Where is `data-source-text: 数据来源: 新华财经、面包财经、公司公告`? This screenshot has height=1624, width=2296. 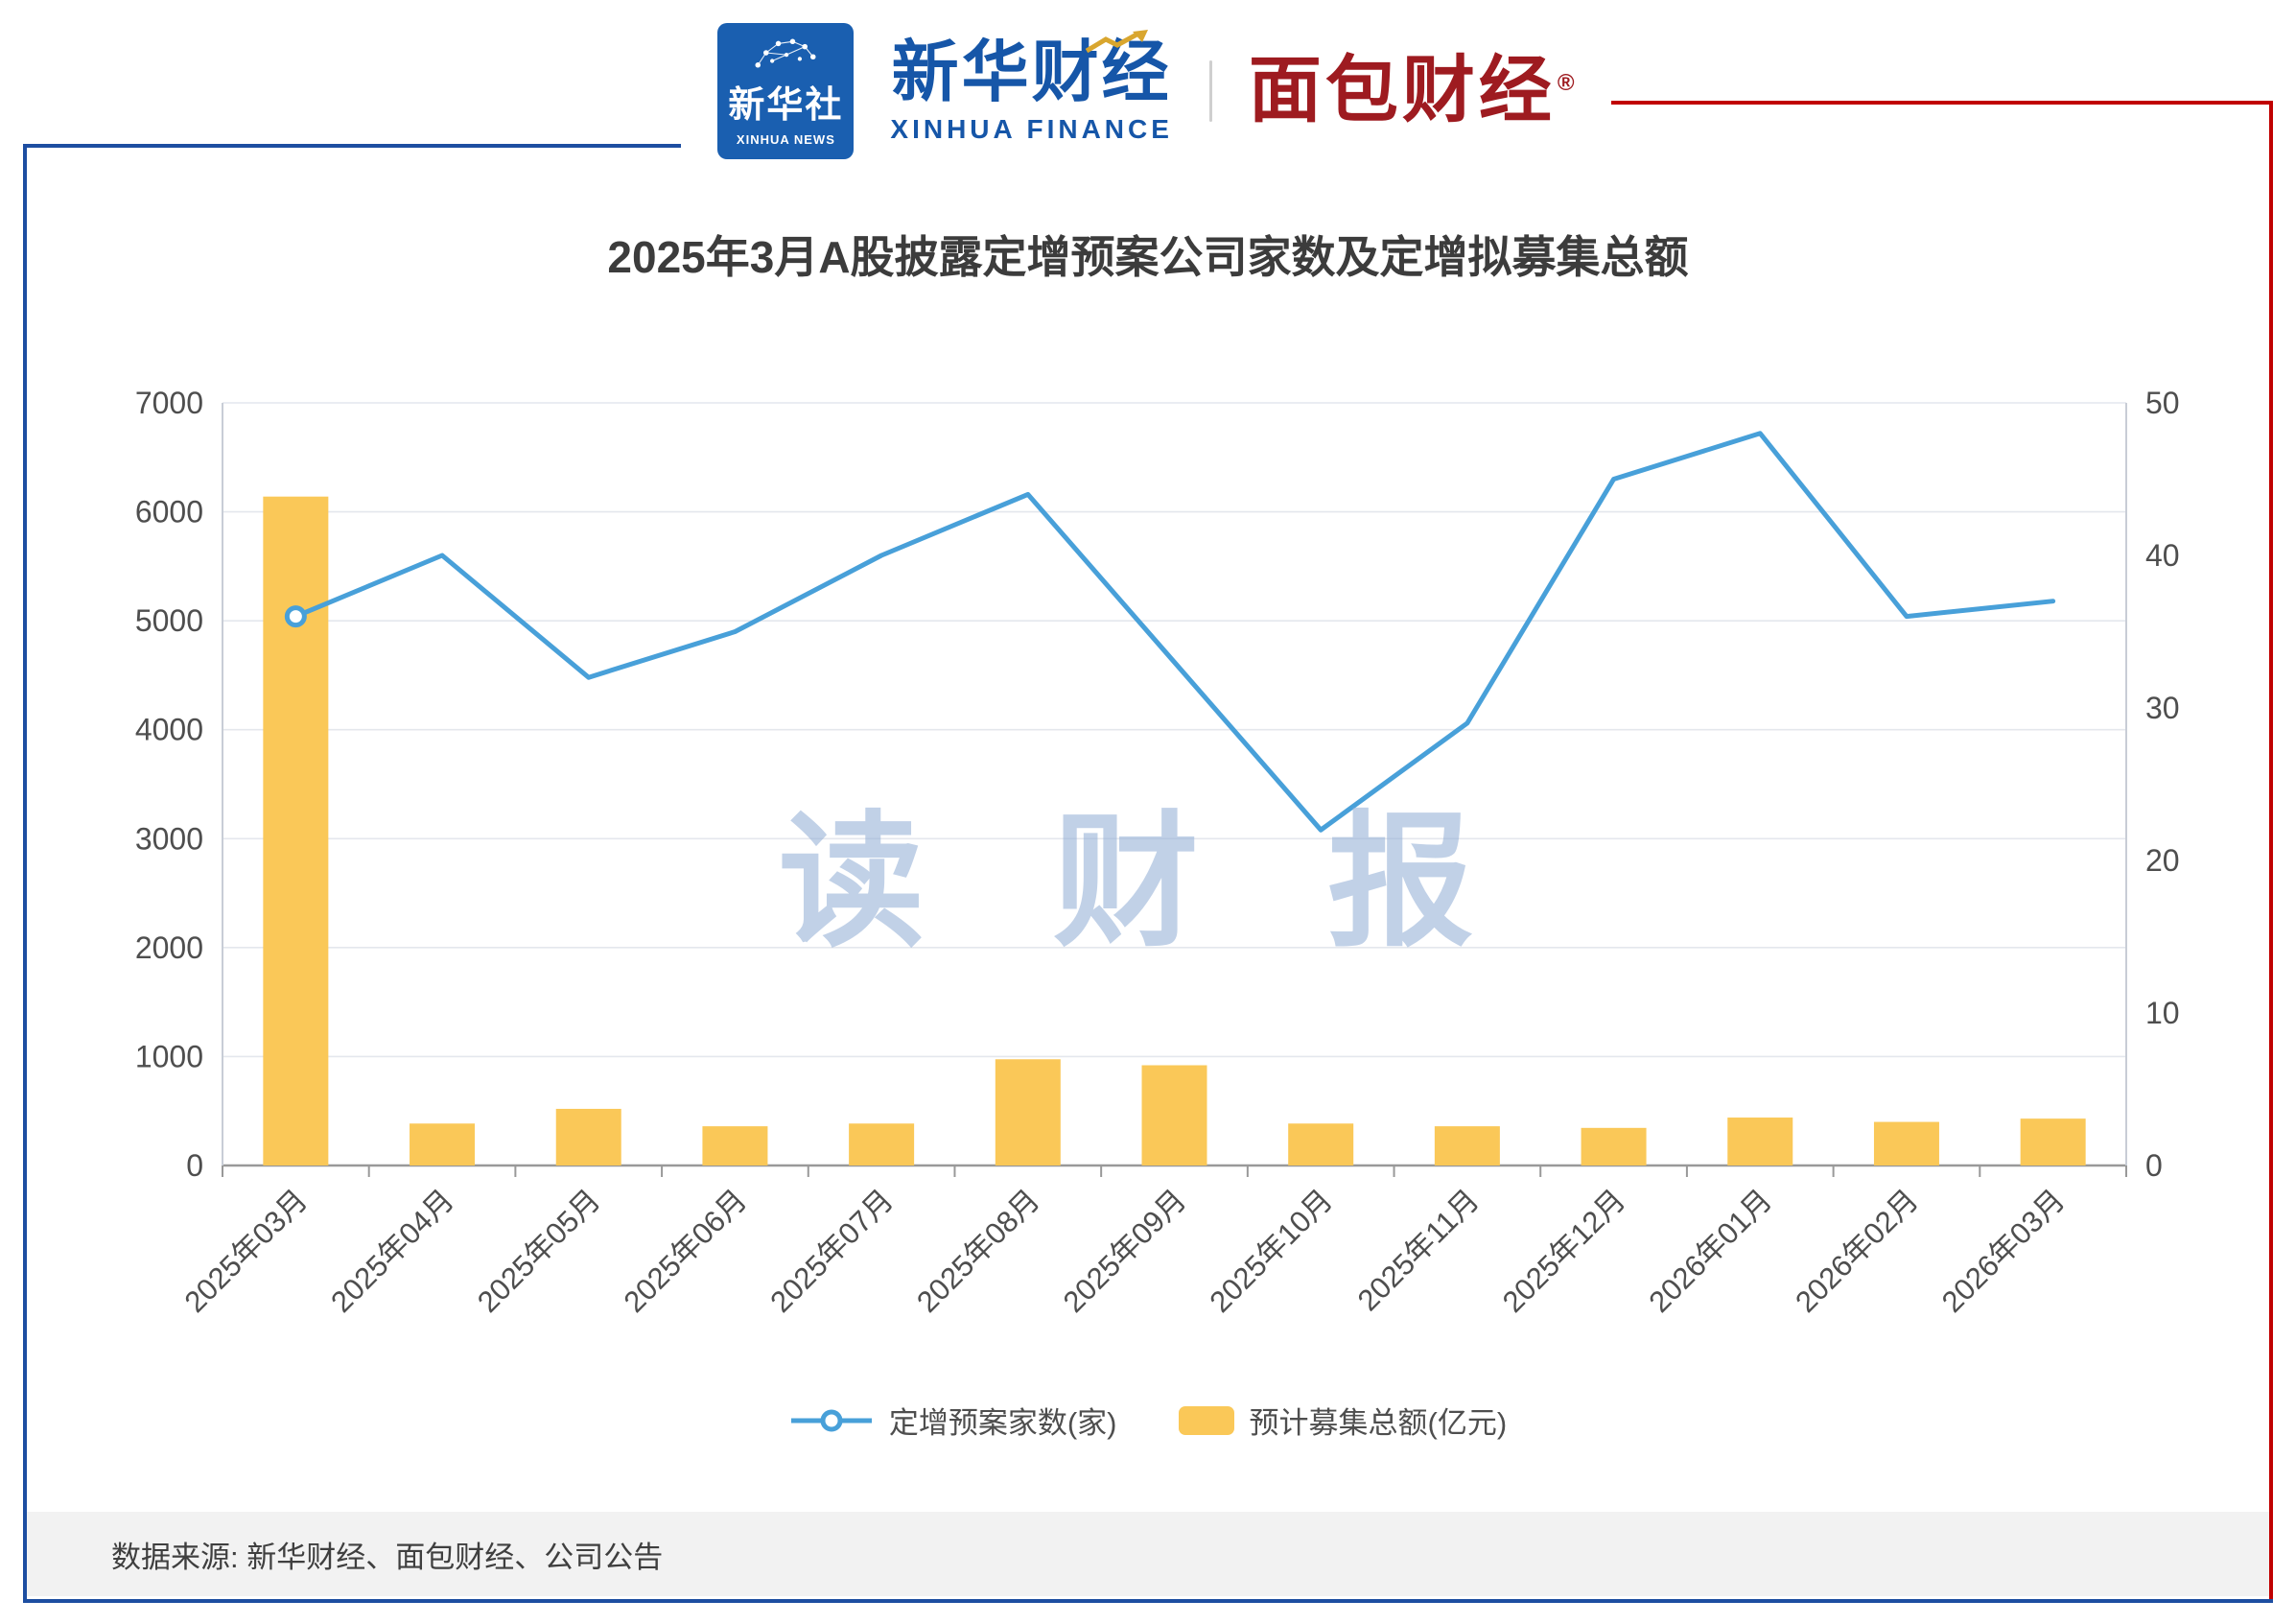
data-source-text: 数据来源: 新华财经、面包财经、公司公告 is located at coordinates (387, 1557).